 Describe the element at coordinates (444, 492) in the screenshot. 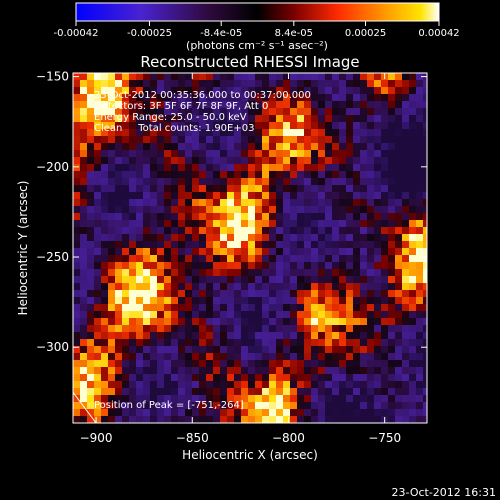

I see `footer-date: 23-Oct-2012 16:31` at that location.